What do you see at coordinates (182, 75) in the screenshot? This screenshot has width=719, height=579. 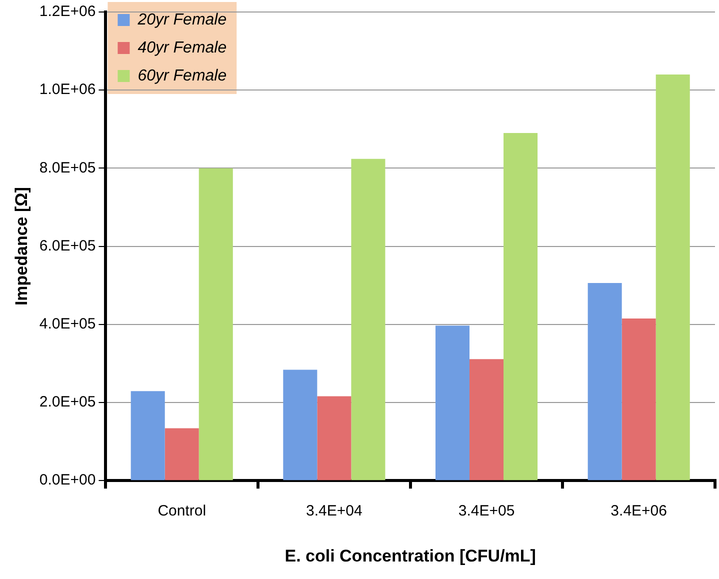 I see `legend-label: 60yr Female` at bounding box center [182, 75].